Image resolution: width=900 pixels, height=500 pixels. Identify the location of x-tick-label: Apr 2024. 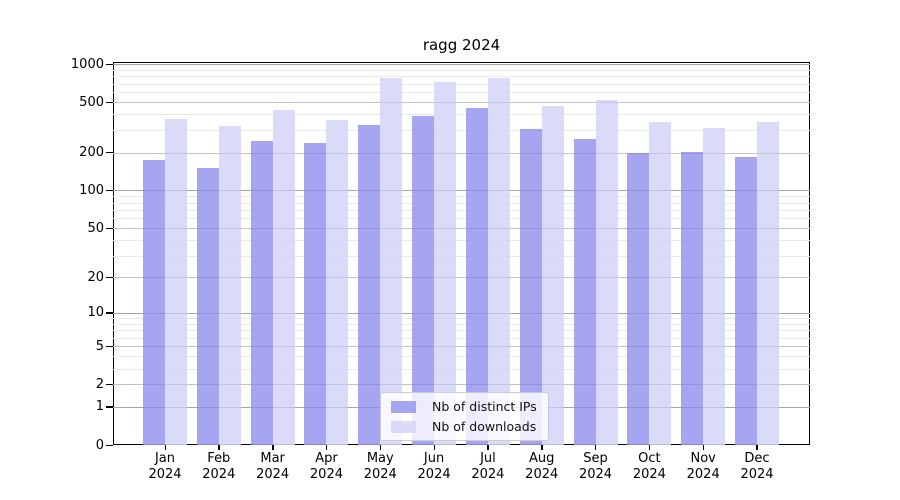
(326, 467).